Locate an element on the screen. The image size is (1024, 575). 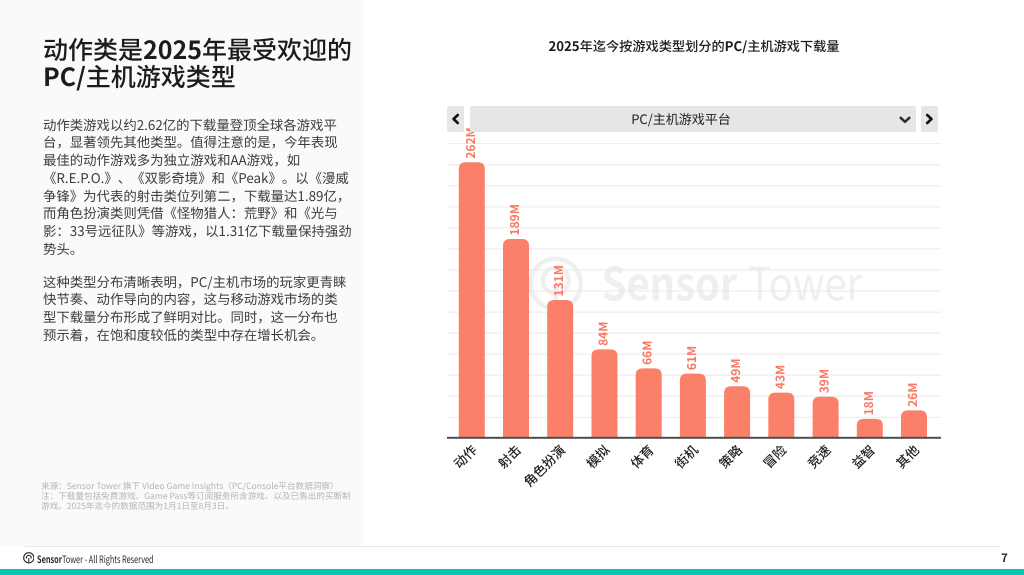
svg-text: 131M is located at coordinates (558, 280).